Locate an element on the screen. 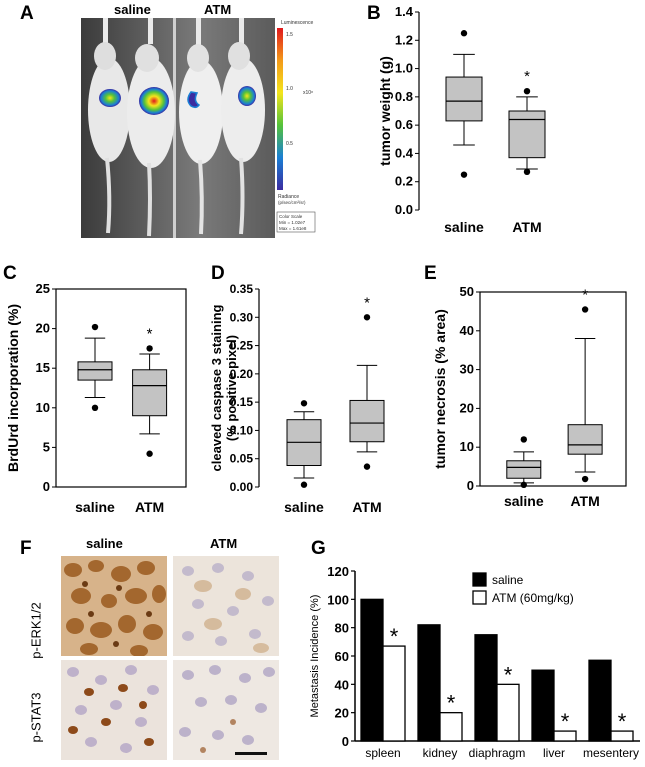 The height and width of the screenshot is (767, 645). panel-E-letter: E is located at coordinates (430, 273).